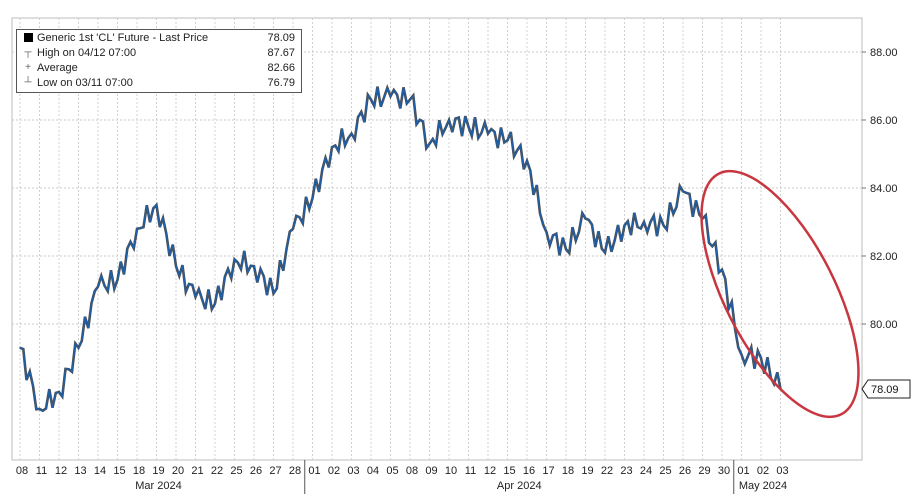 The width and height of the screenshot is (918, 500). I want to click on x-tick-label: 20, so click(178, 471).